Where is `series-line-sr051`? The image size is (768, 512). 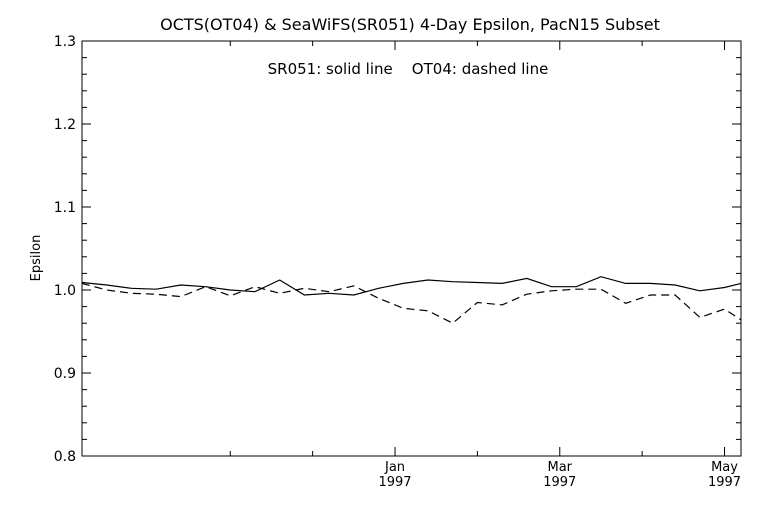 series-line-sr051 is located at coordinates (411, 286).